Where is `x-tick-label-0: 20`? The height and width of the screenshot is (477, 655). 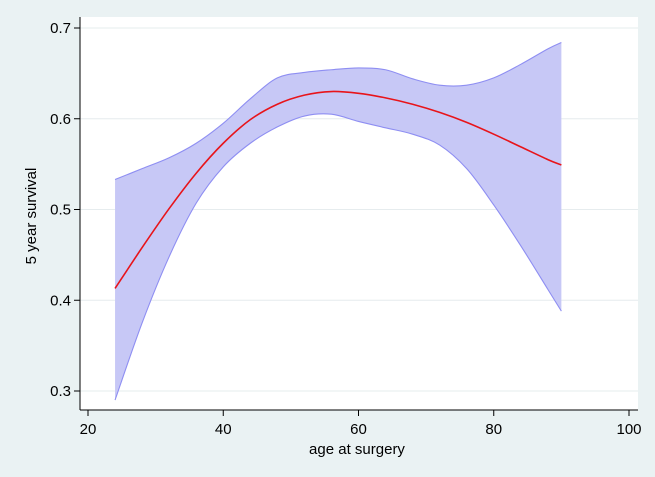
x-tick-label-0: 20 is located at coordinates (88, 429).